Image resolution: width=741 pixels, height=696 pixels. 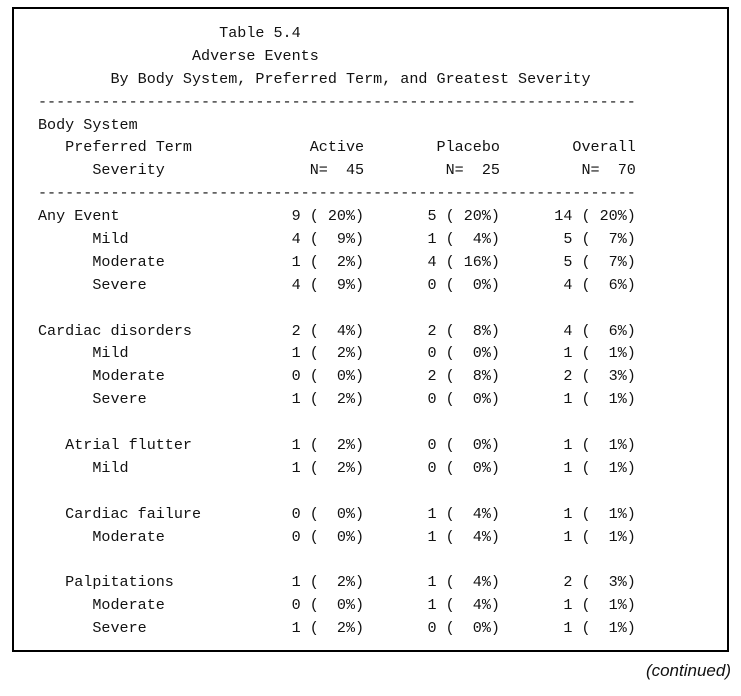 I want to click on table-title: Adverse Events, so click(x=178, y=55).